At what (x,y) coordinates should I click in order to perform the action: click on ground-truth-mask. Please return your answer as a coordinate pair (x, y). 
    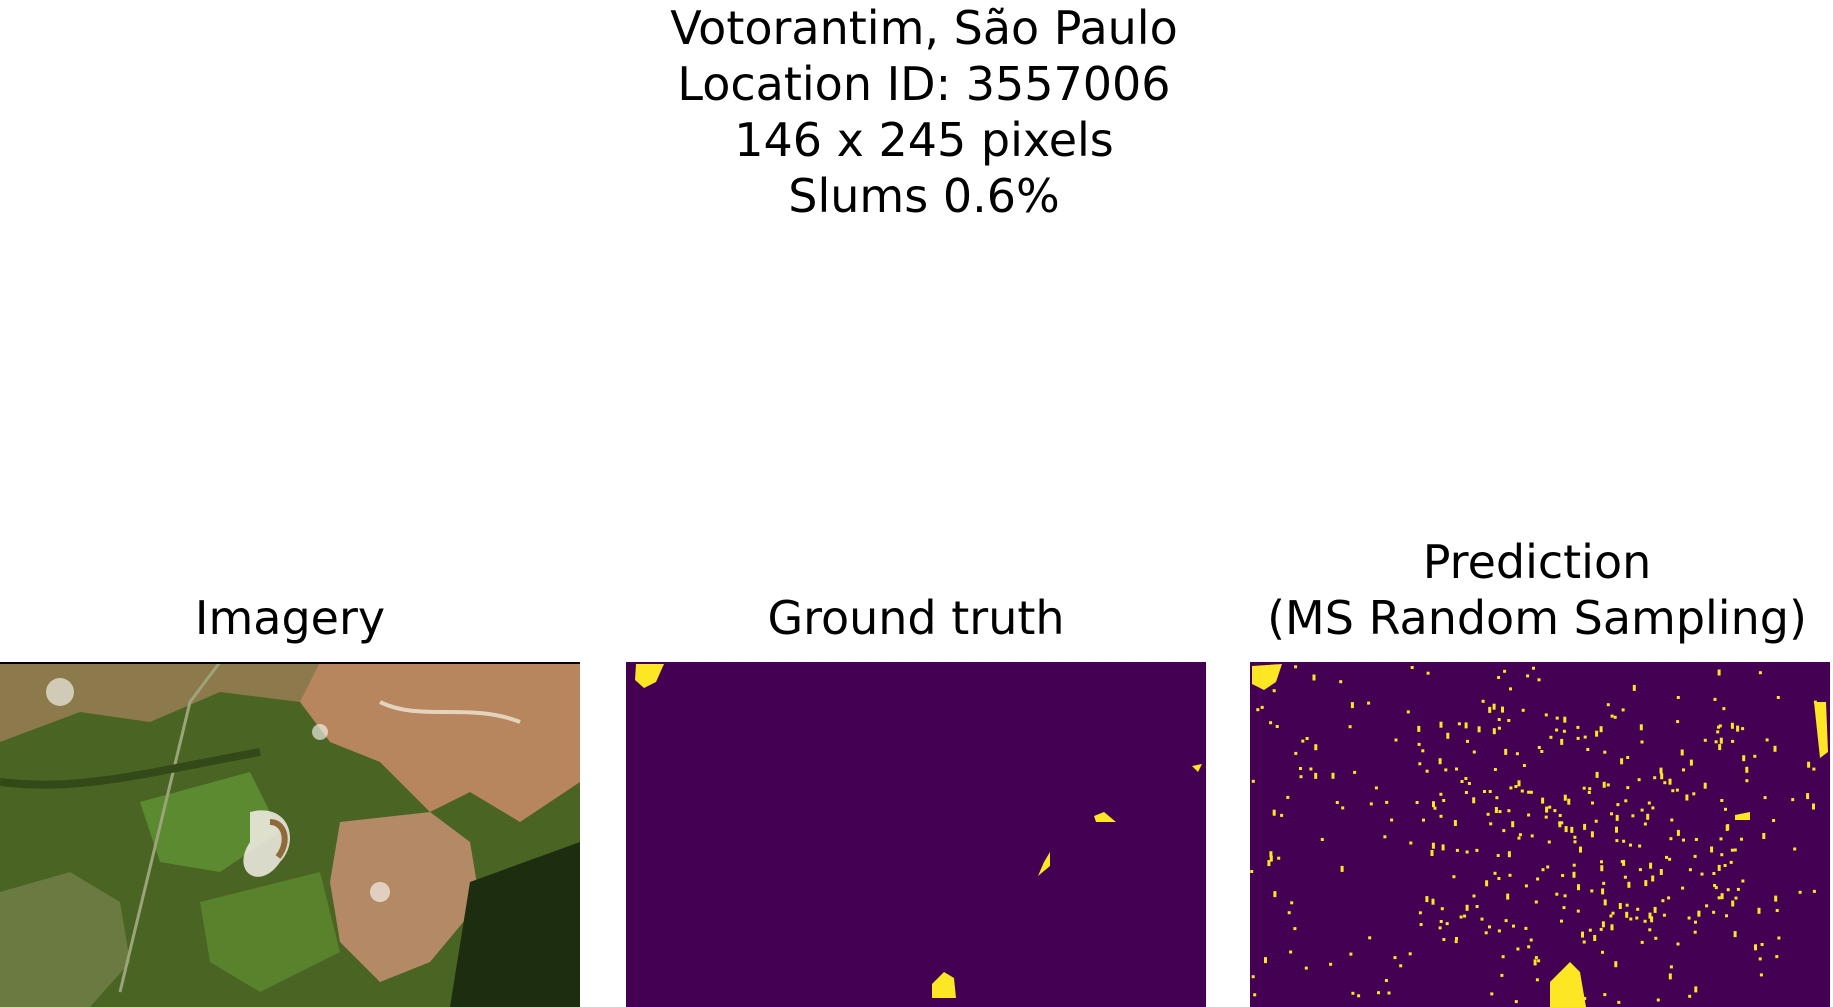
    Looking at the image, I should click on (916, 834).